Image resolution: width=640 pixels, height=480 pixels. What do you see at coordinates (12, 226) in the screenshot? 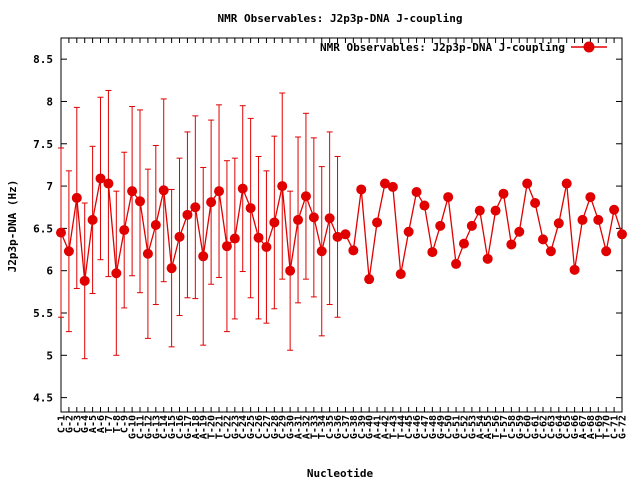
I see `y-axis-label: J2p3p-DNA (Hz)` at bounding box center [12, 226].